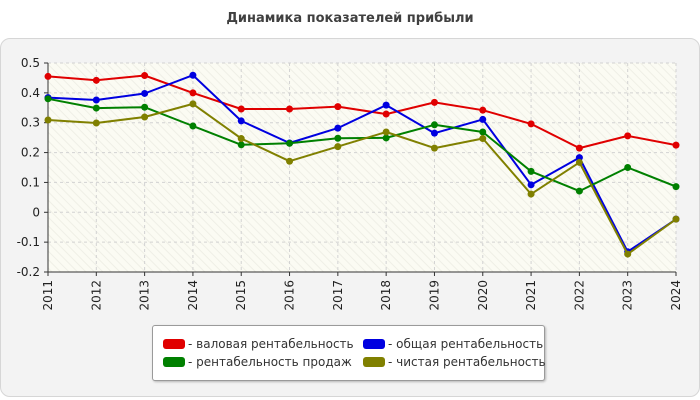  What do you see at coordinates (374, 362) in the screenshot?
I see `legend-swatch-net-margin` at bounding box center [374, 362].